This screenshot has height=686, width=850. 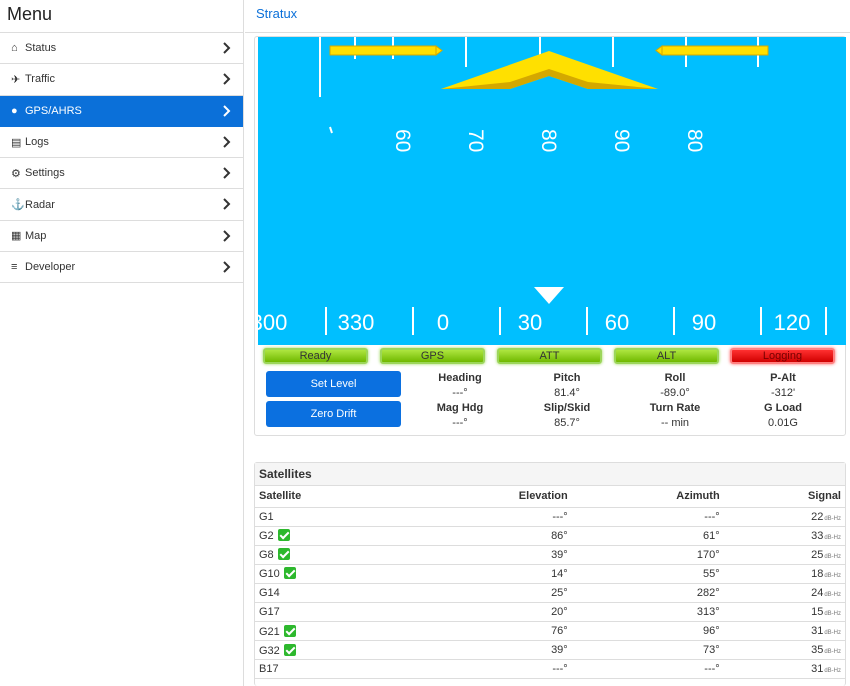 I want to click on status-att: ATT, so click(x=549, y=356).